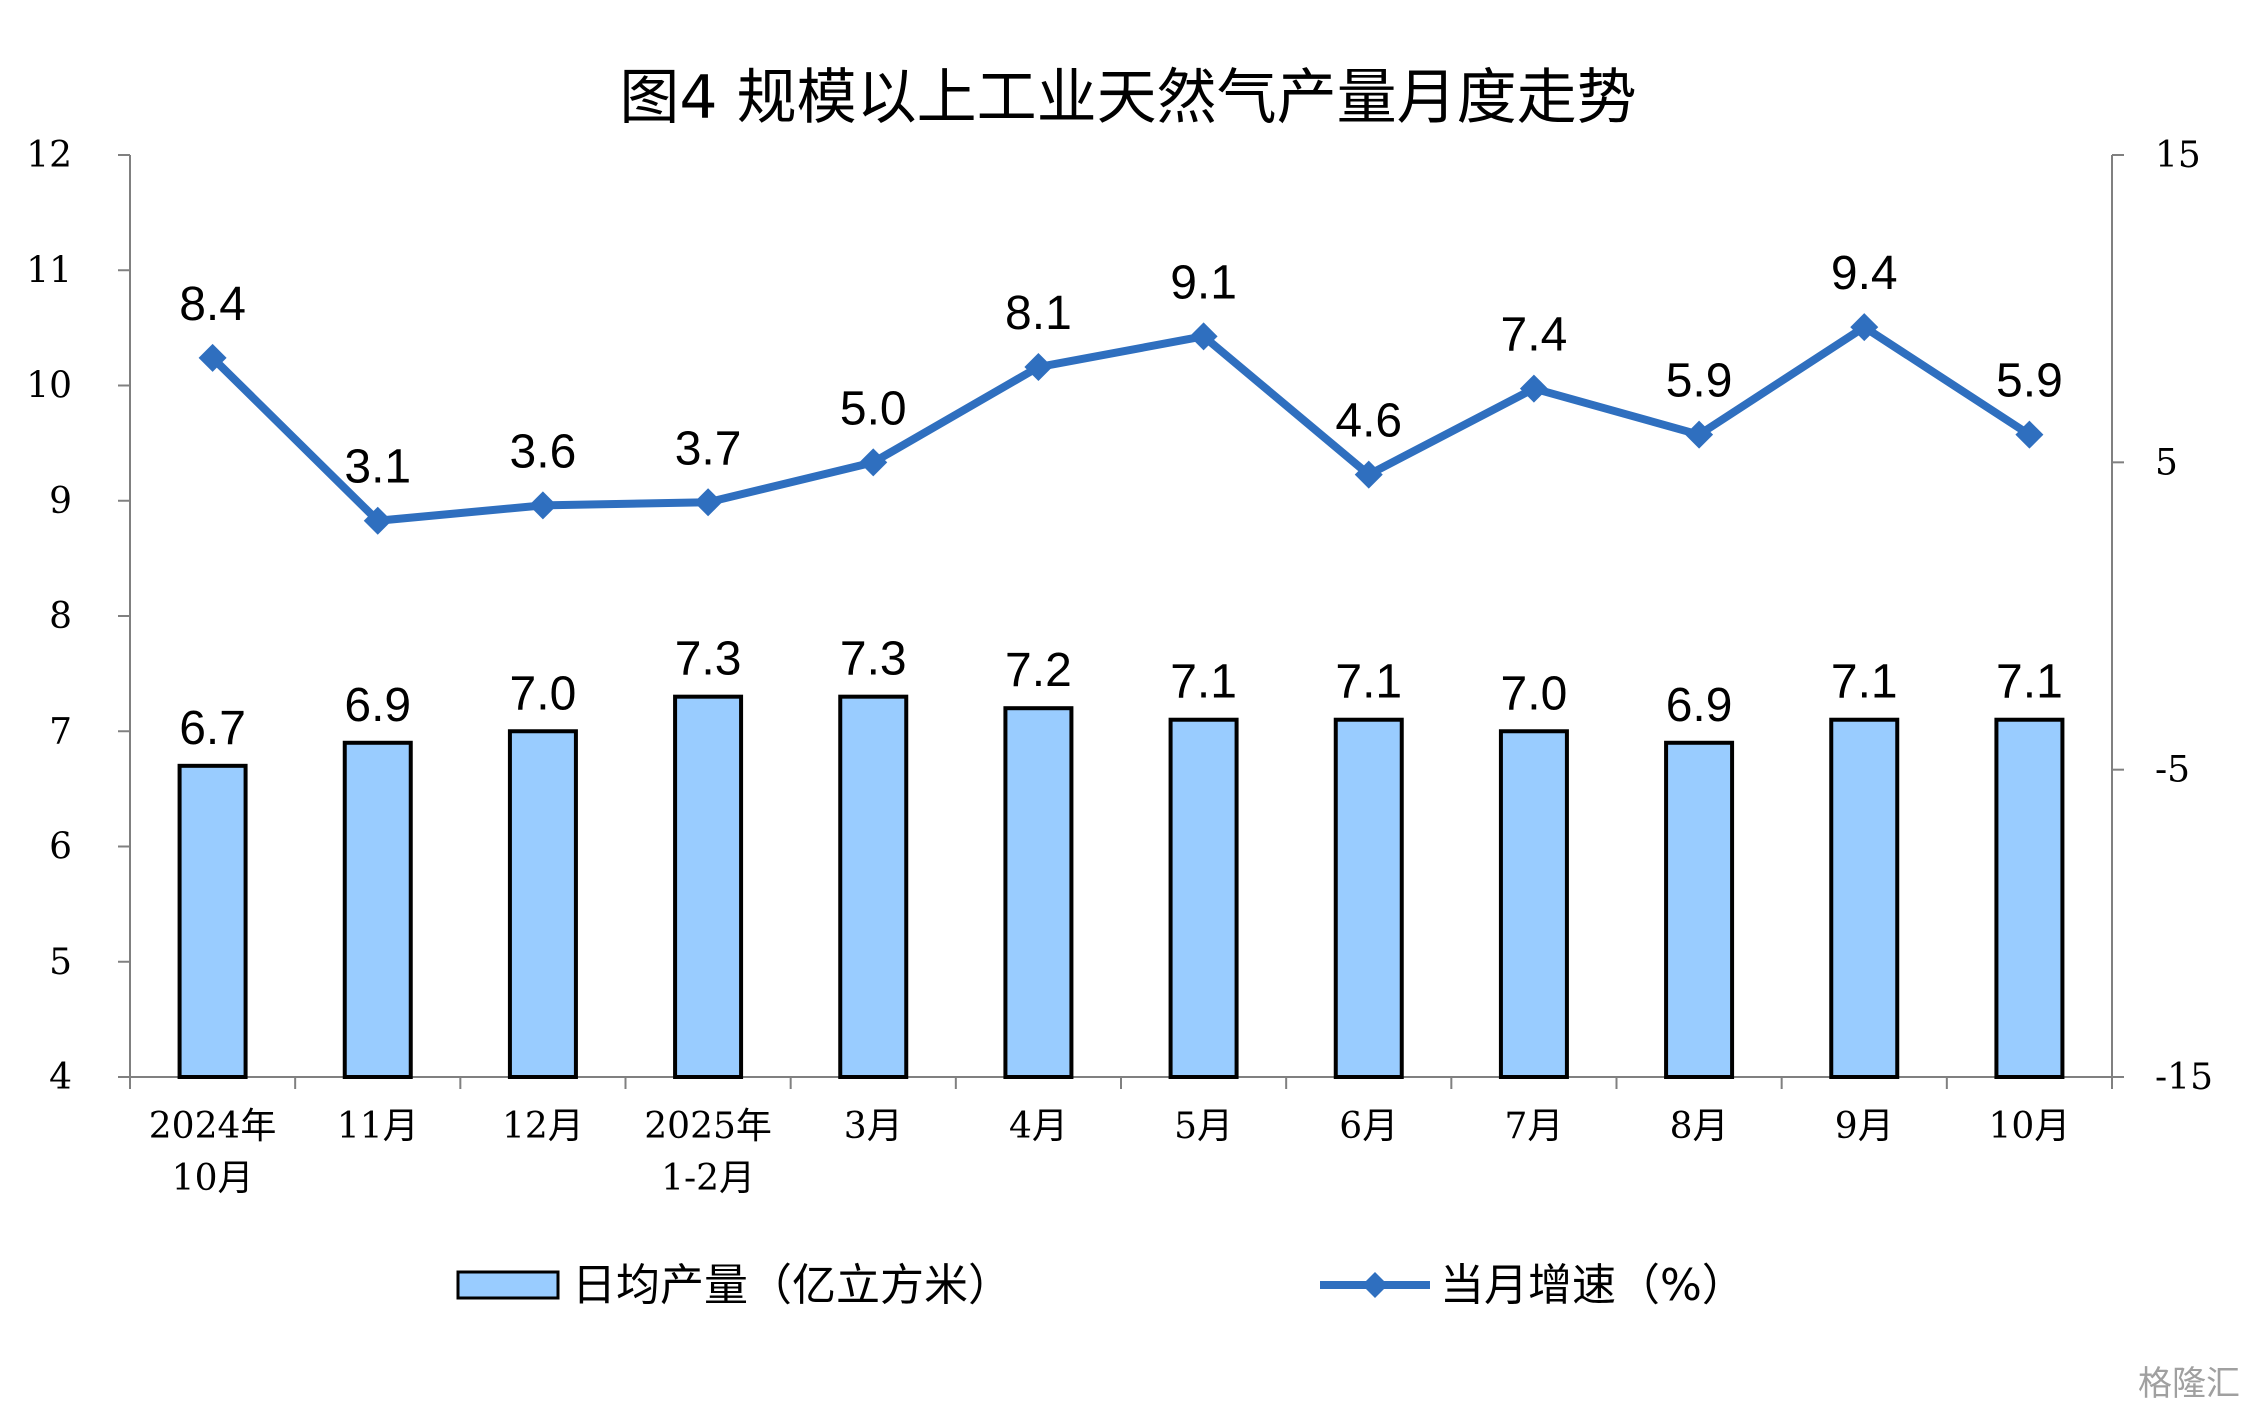 This screenshot has height=1408, width=2256. What do you see at coordinates (378, 1126) in the screenshot?
I see `x-tick-label: 11月` at bounding box center [378, 1126].